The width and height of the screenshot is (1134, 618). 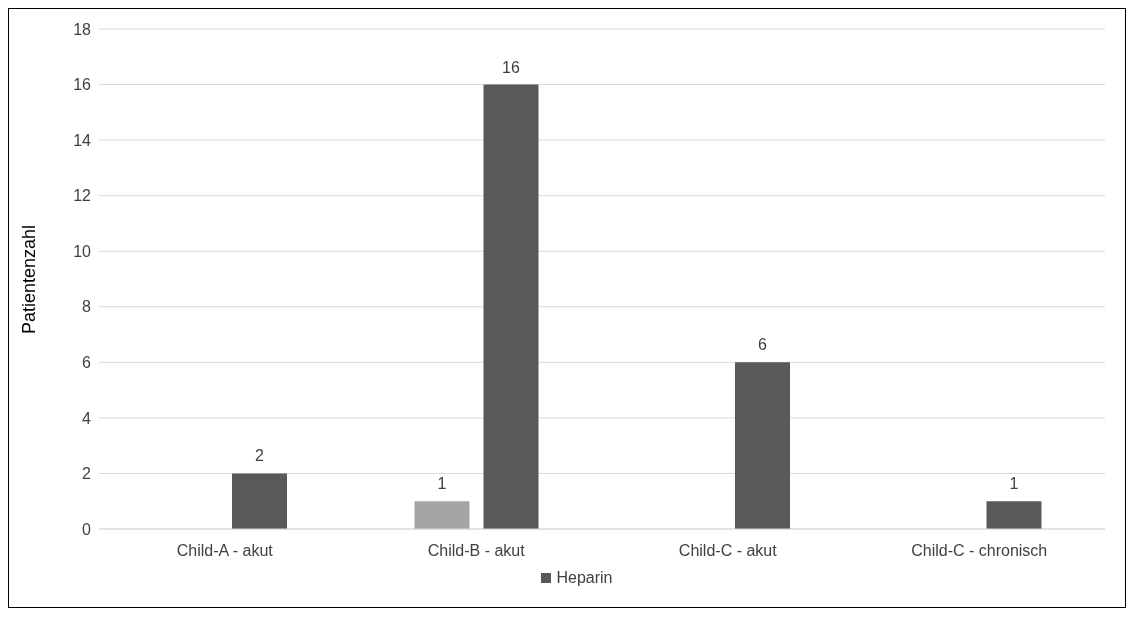 I want to click on y-tick-label: 6, so click(x=87, y=363).